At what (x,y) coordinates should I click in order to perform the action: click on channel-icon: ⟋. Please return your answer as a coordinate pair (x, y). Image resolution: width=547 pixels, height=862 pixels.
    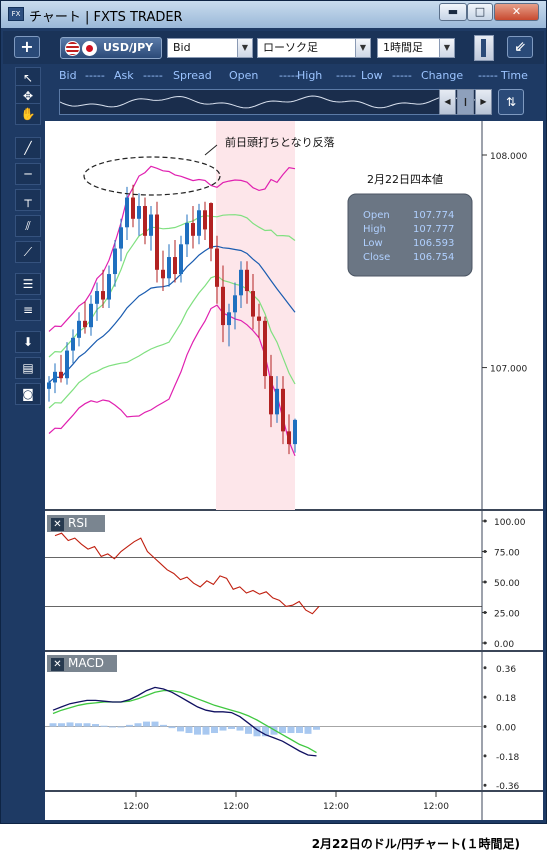
    Looking at the image, I should click on (28, 252).